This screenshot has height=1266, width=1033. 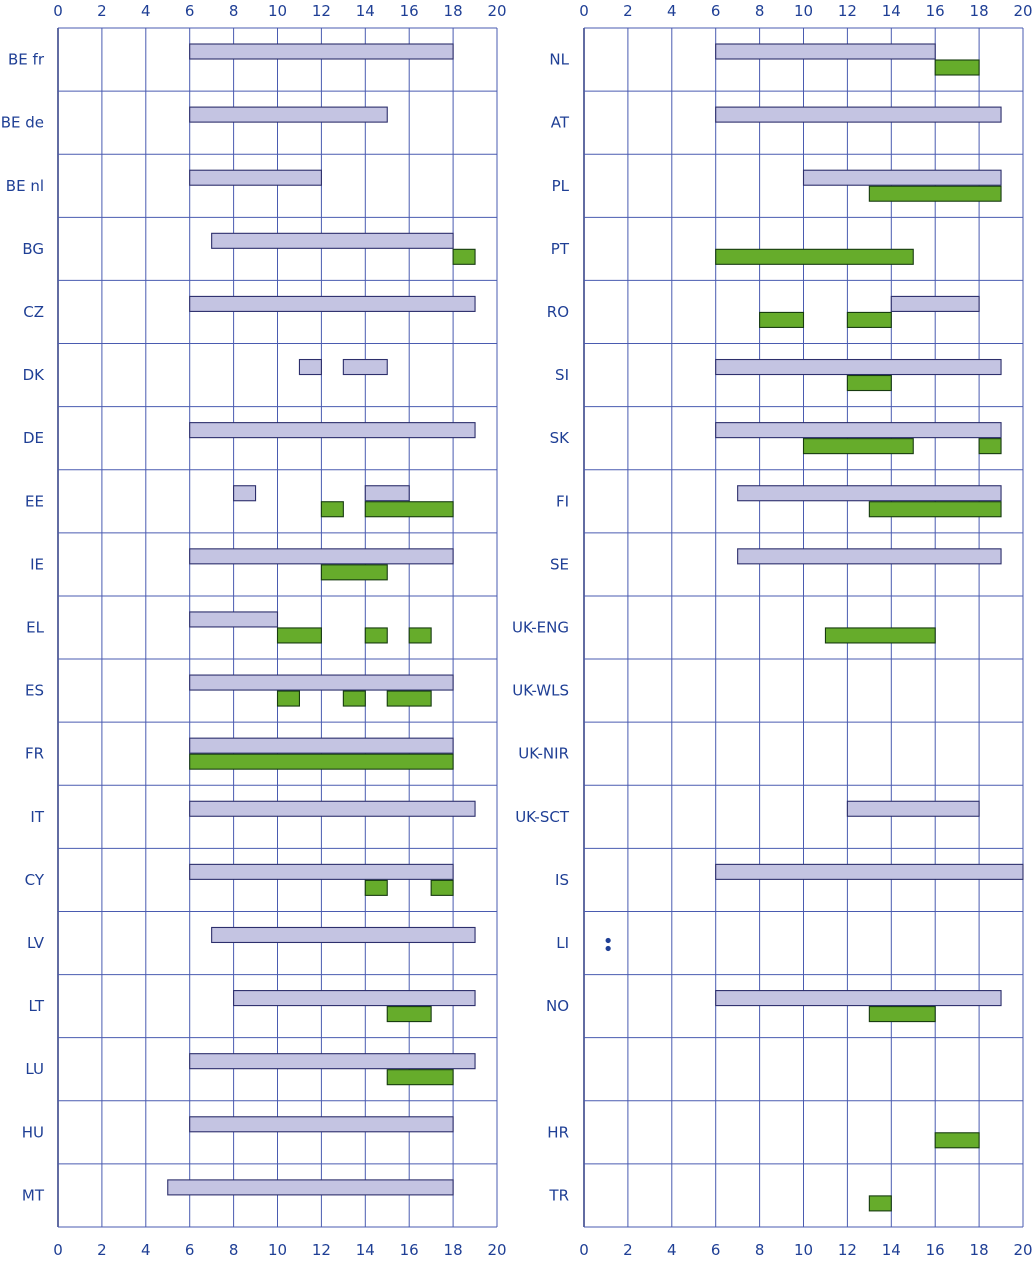 What do you see at coordinates (34, 501) in the screenshot?
I see `row-label: EE` at bounding box center [34, 501].